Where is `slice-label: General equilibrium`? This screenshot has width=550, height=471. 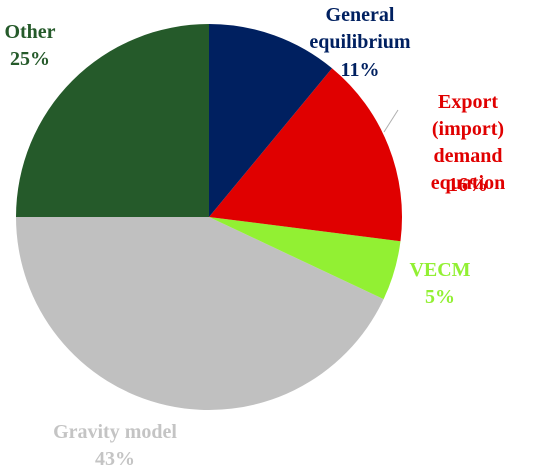
slice-label: General equilibrium is located at coordinates (360, 28).